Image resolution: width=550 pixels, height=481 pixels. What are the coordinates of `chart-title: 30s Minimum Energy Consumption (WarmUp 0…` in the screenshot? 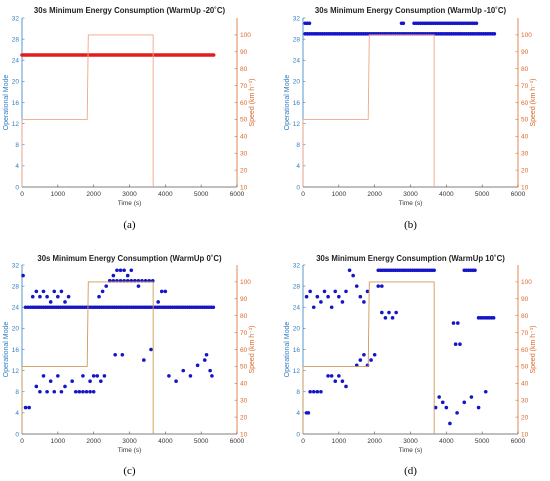 It's located at (129, 258).